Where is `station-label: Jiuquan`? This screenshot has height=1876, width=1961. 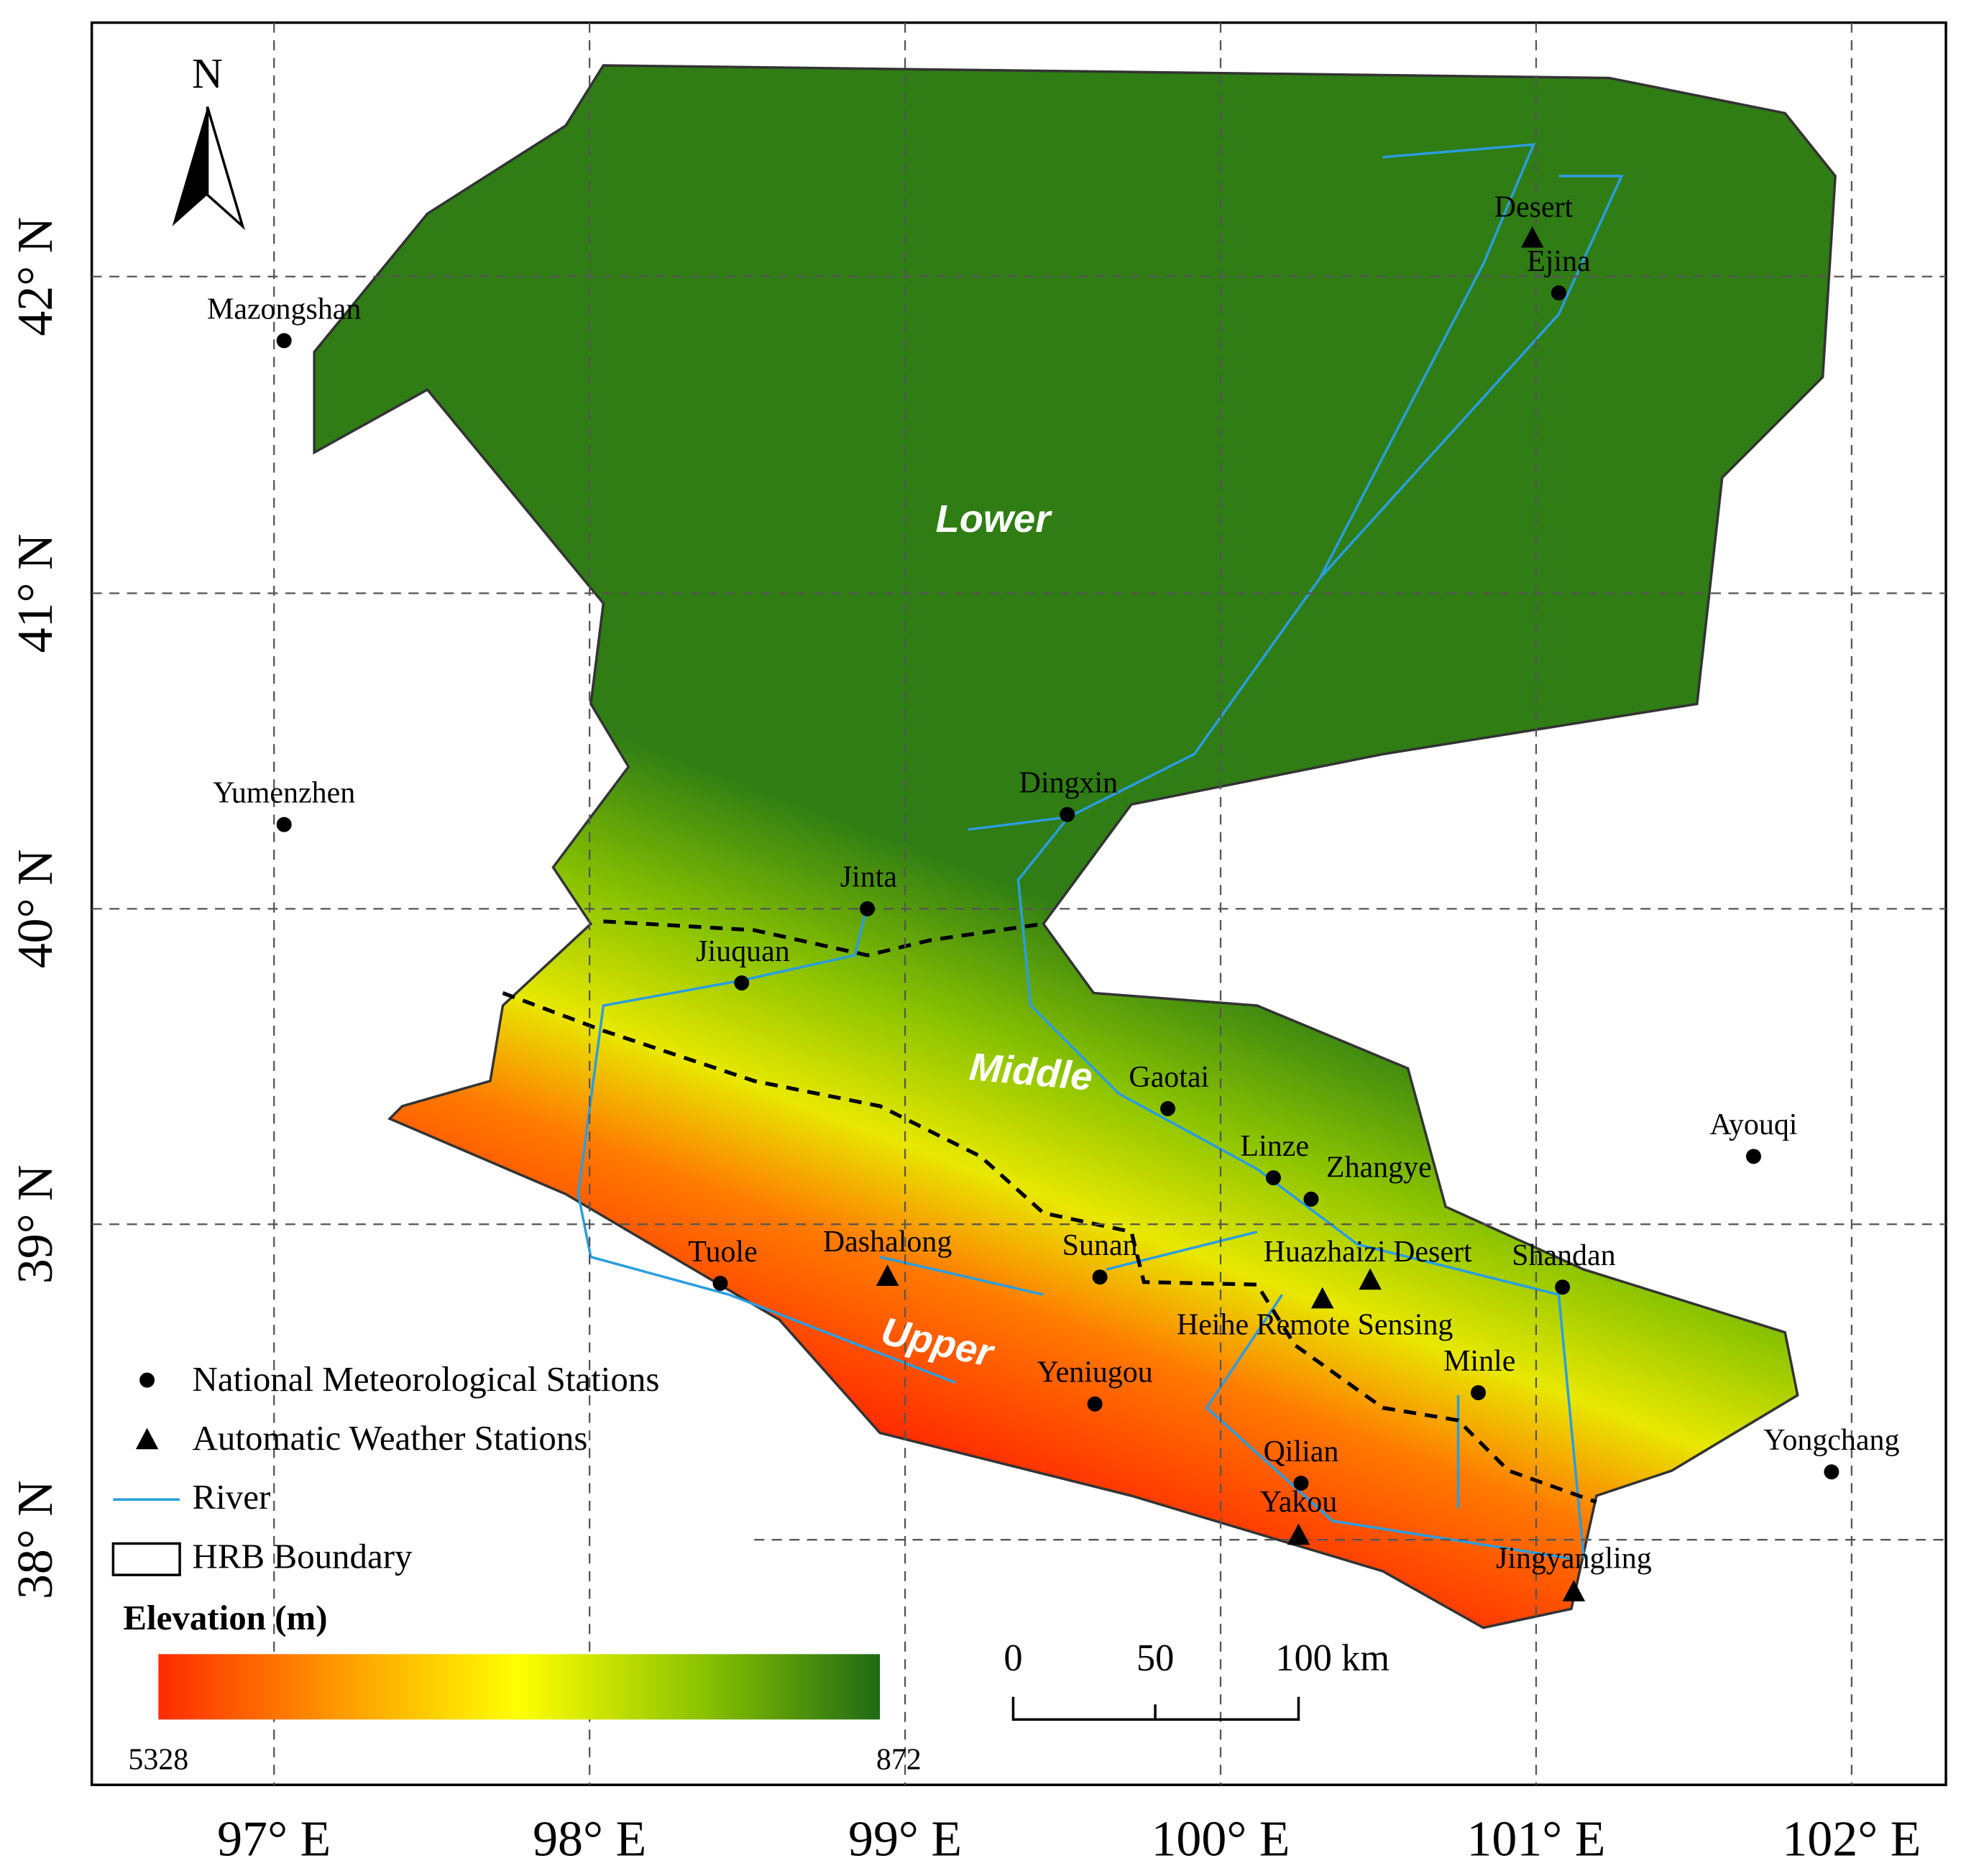
station-label: Jiuquan is located at coordinates (743, 951).